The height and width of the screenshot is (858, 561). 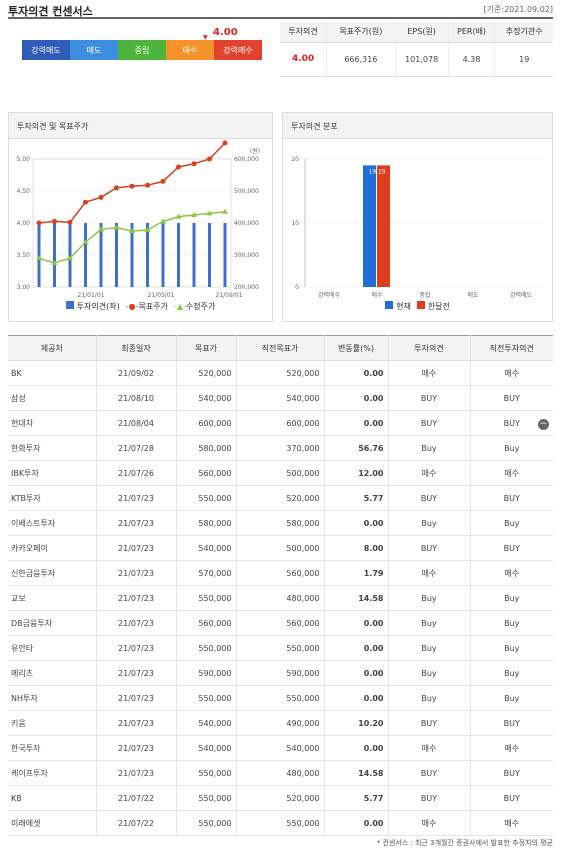 What do you see at coordinates (438, 306) in the screenshot?
I see `legend-month-ago-label: 한달전` at bounding box center [438, 306].